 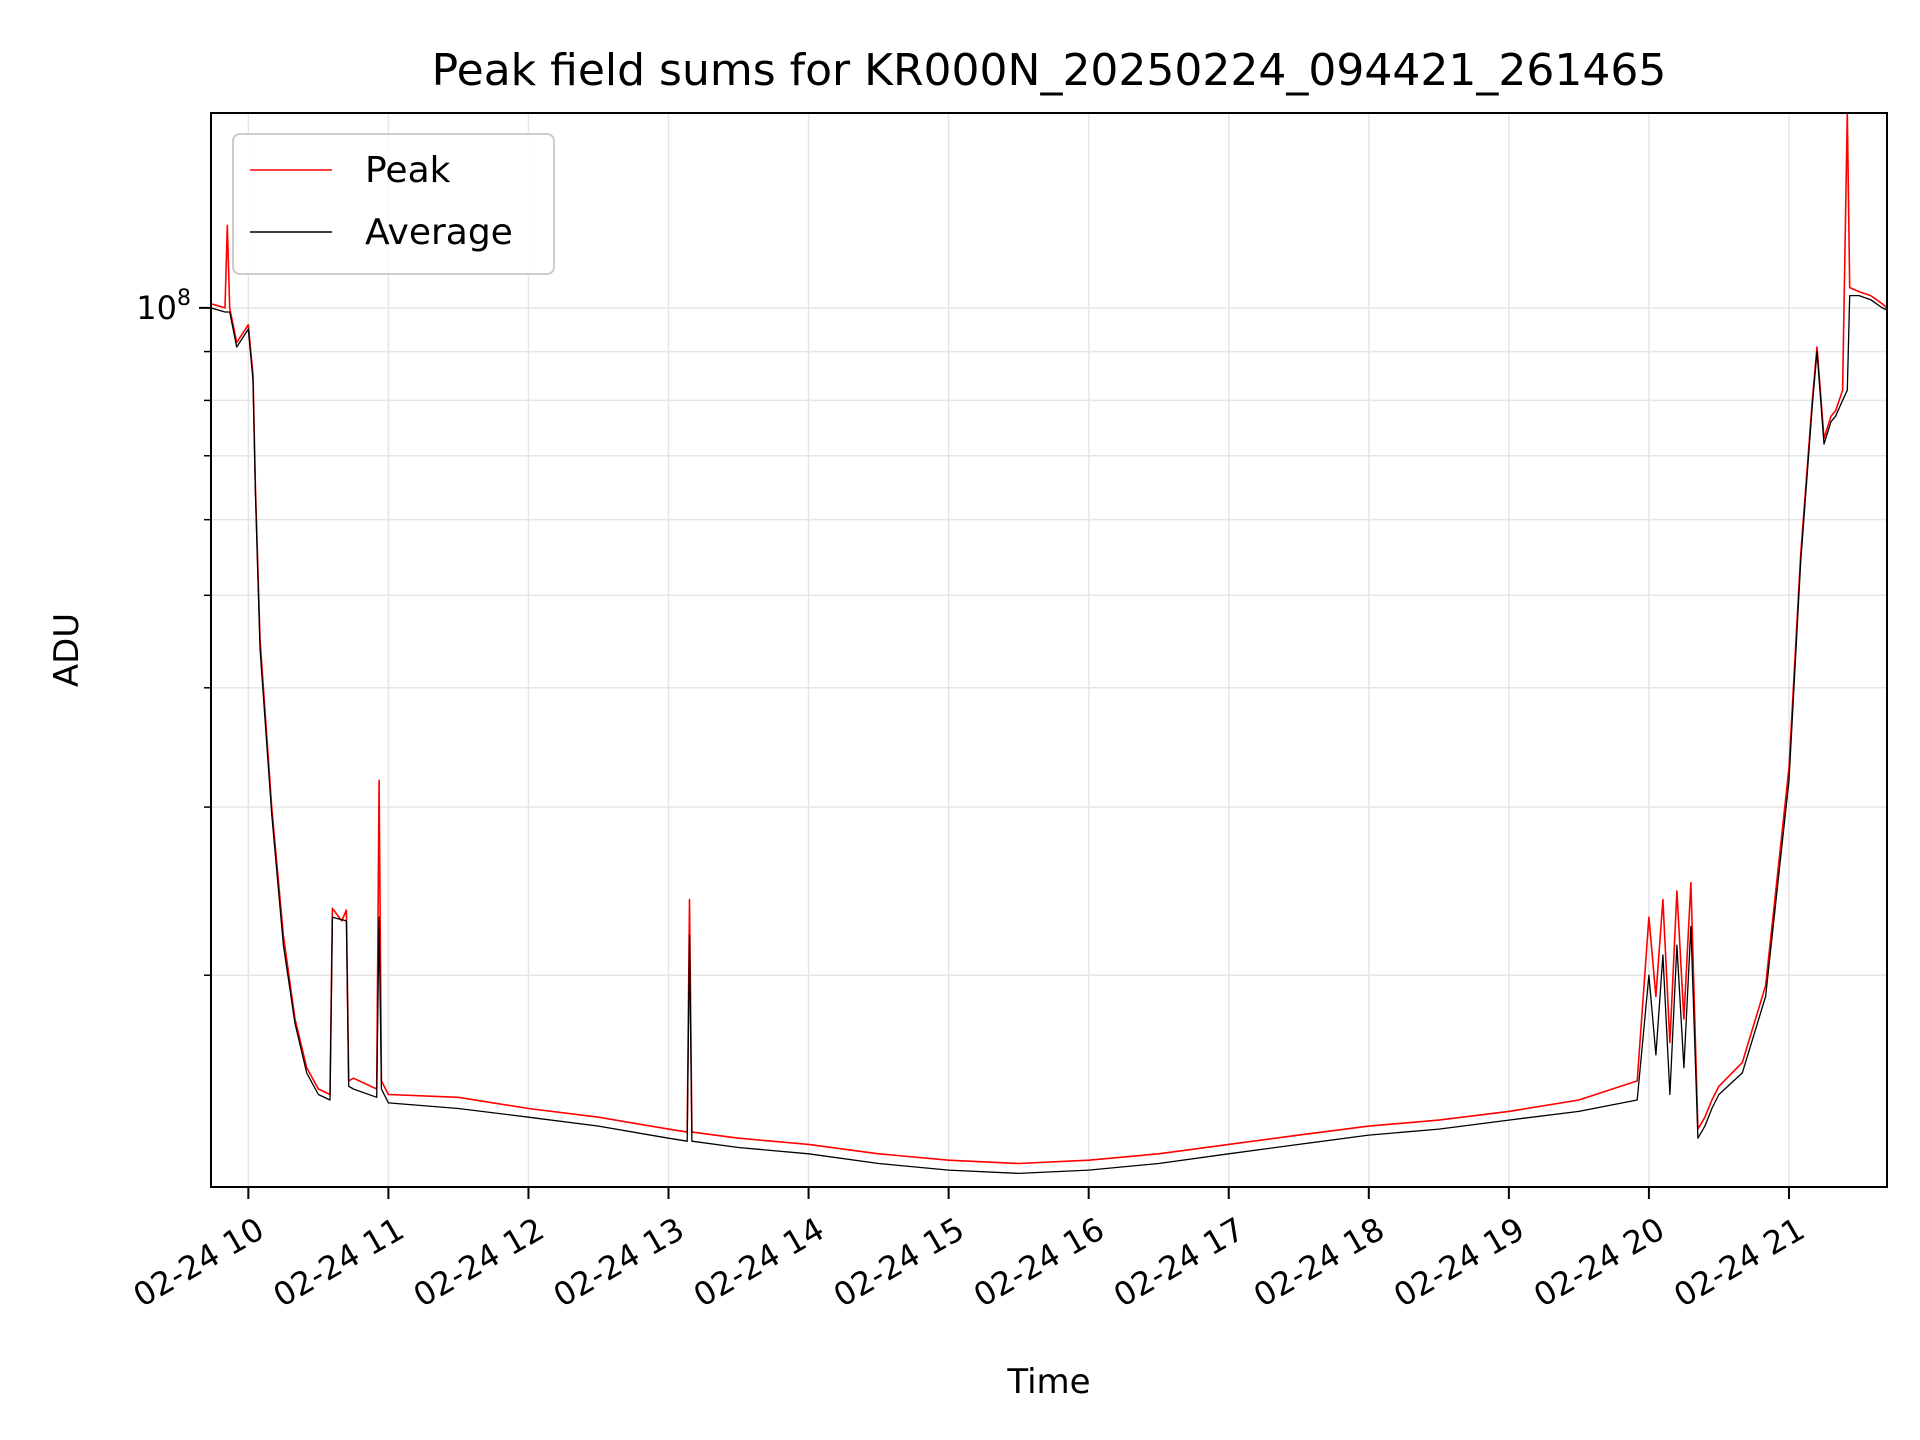 I want to click on legend-box, so click(x=393, y=204).